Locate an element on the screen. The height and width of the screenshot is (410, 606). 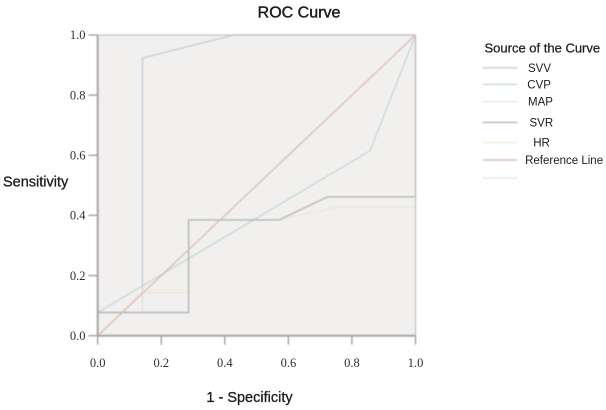
svg-text: CVP is located at coordinates (539, 85).